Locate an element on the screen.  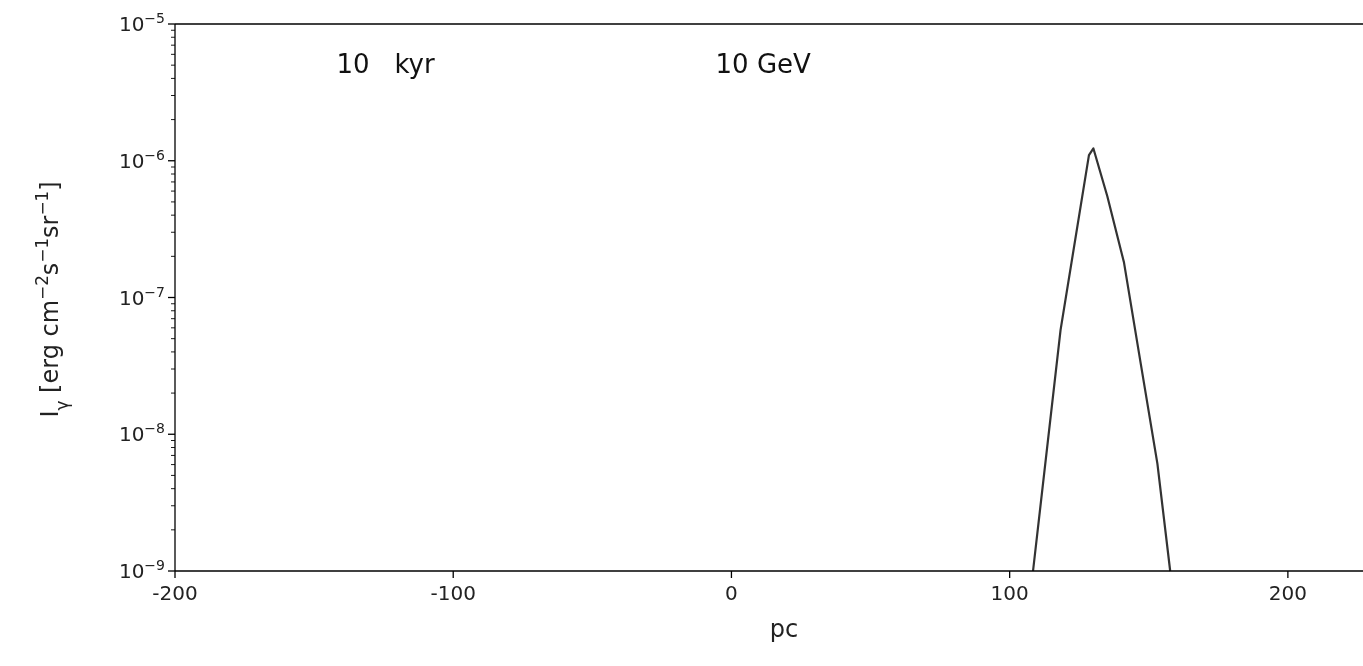
x-tick-label: -200 is located at coordinates (175, 593).